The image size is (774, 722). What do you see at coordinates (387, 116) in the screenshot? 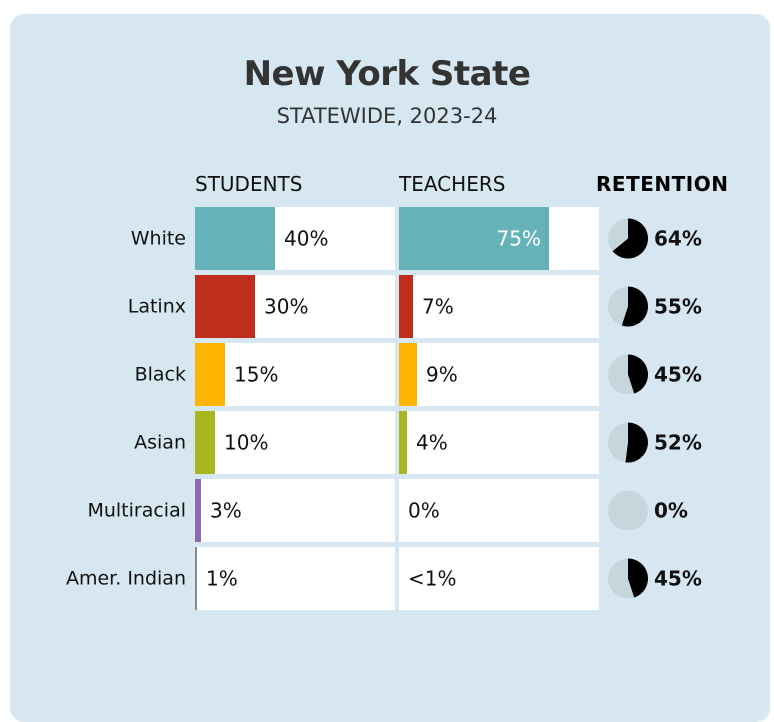
I see `chart-subtitle: STATEWIDE, 2023-24` at bounding box center [387, 116].